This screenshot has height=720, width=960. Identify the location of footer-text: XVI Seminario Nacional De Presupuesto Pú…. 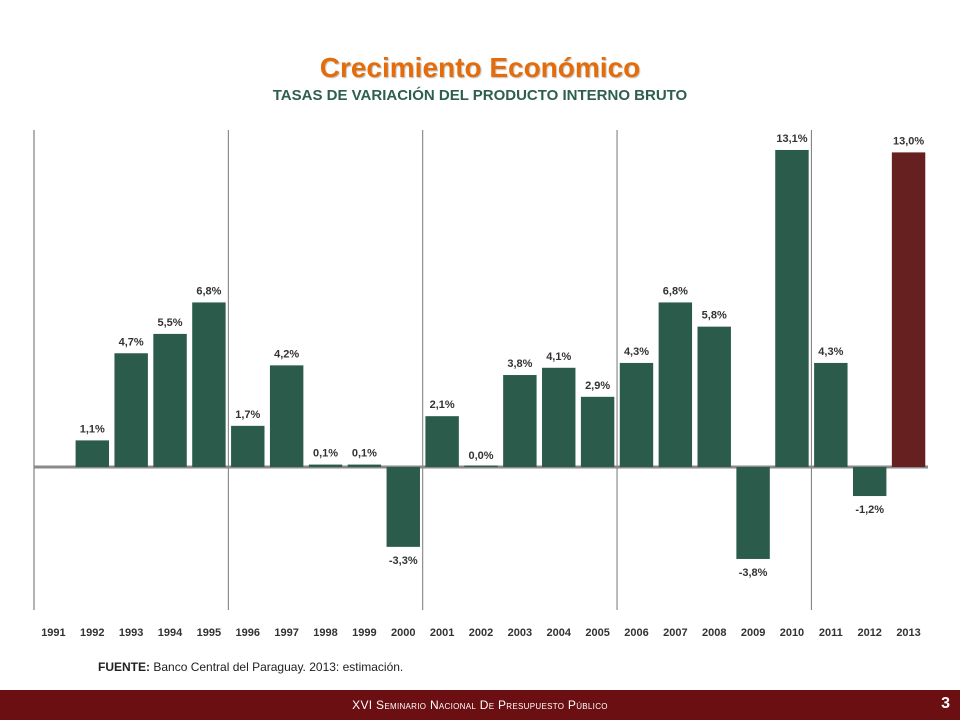
(480, 705).